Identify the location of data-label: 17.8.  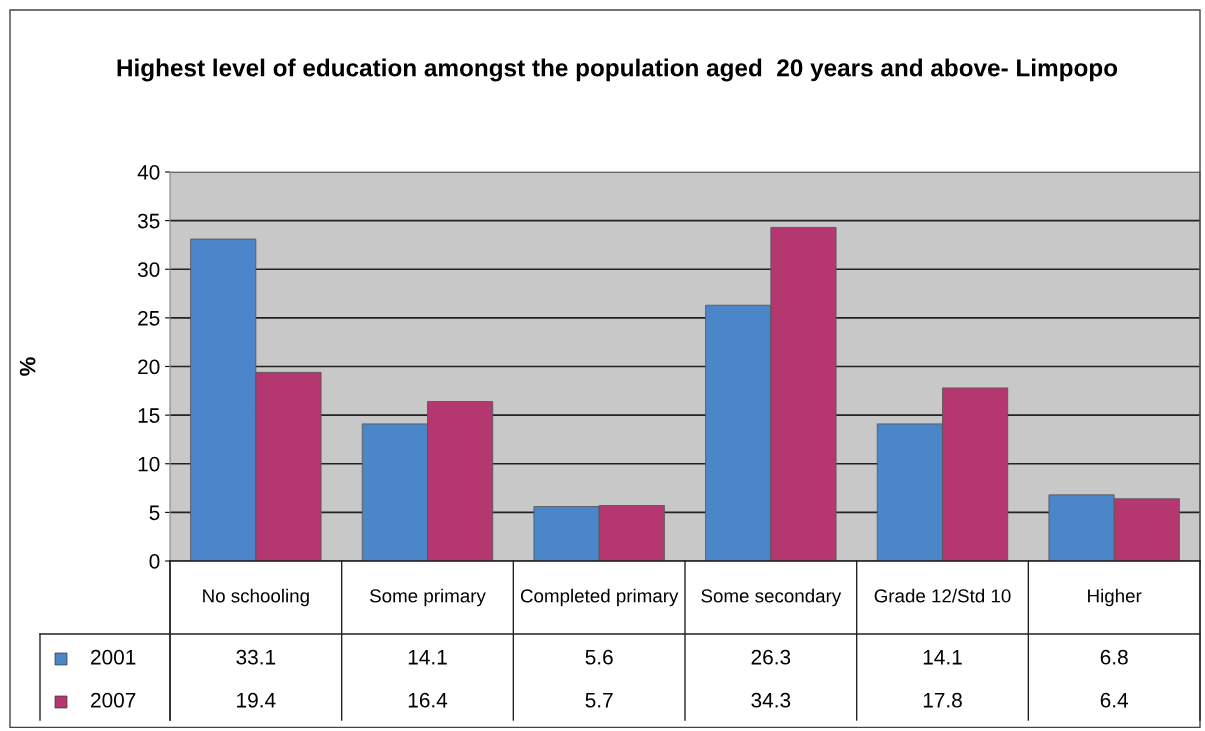
(942, 700).